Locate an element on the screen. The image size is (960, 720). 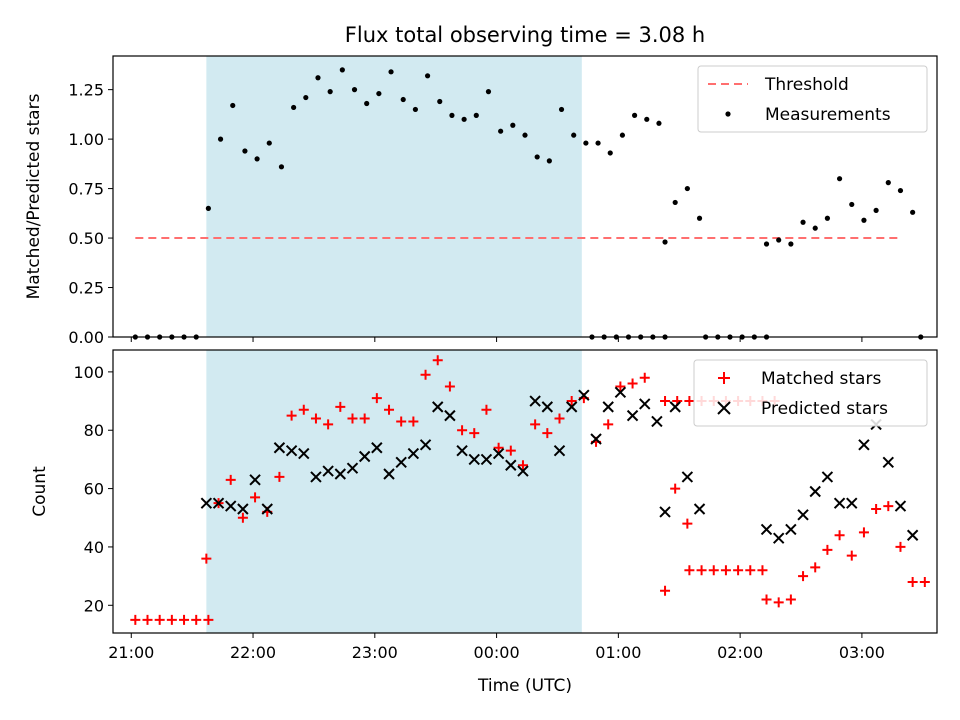
legend-label: Measurements is located at coordinates (828, 115).